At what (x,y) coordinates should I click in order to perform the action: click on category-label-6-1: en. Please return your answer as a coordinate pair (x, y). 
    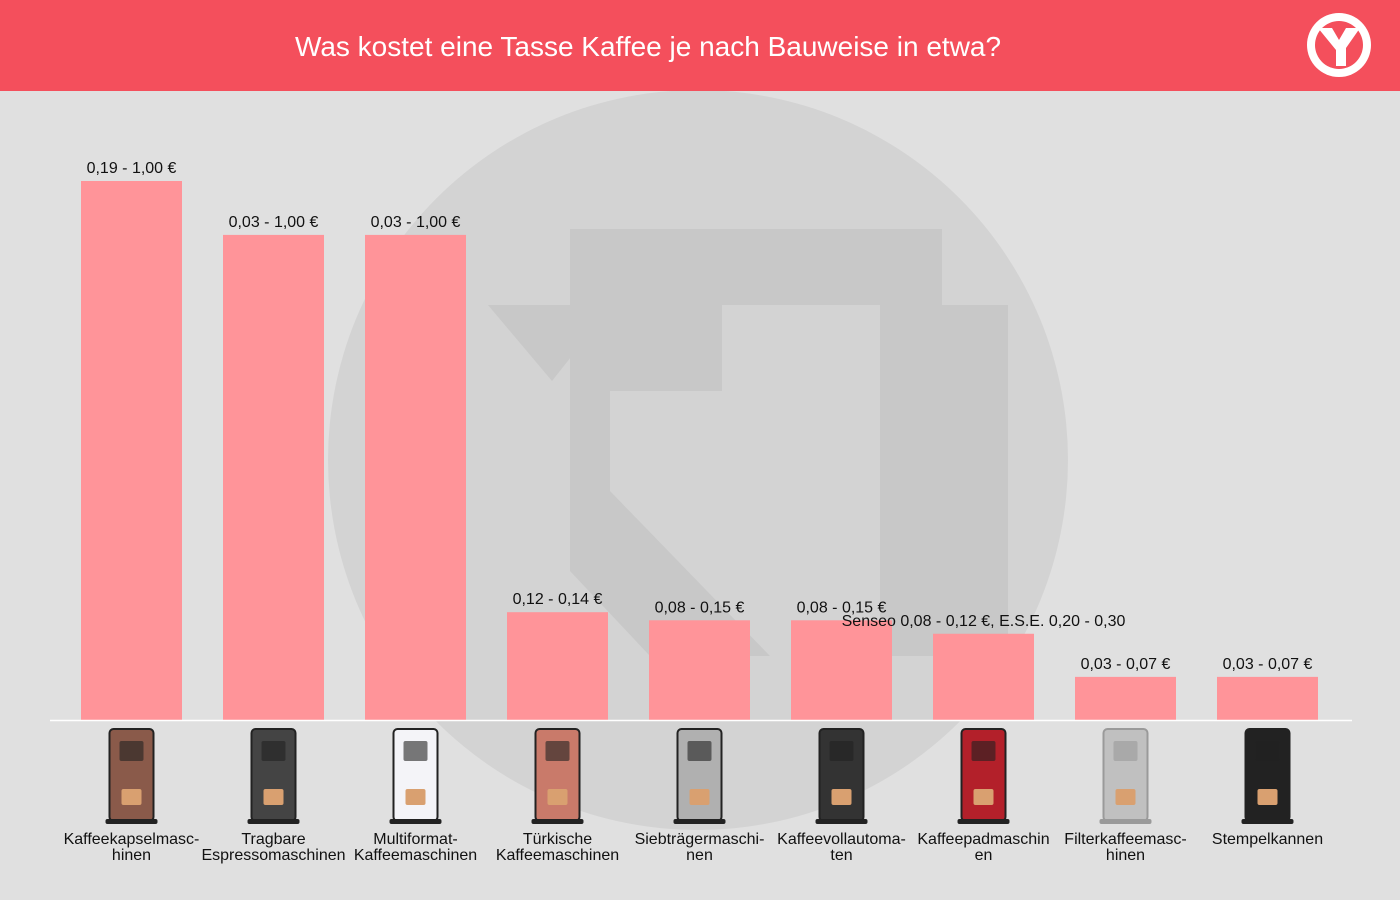
    Looking at the image, I should click on (984, 855).